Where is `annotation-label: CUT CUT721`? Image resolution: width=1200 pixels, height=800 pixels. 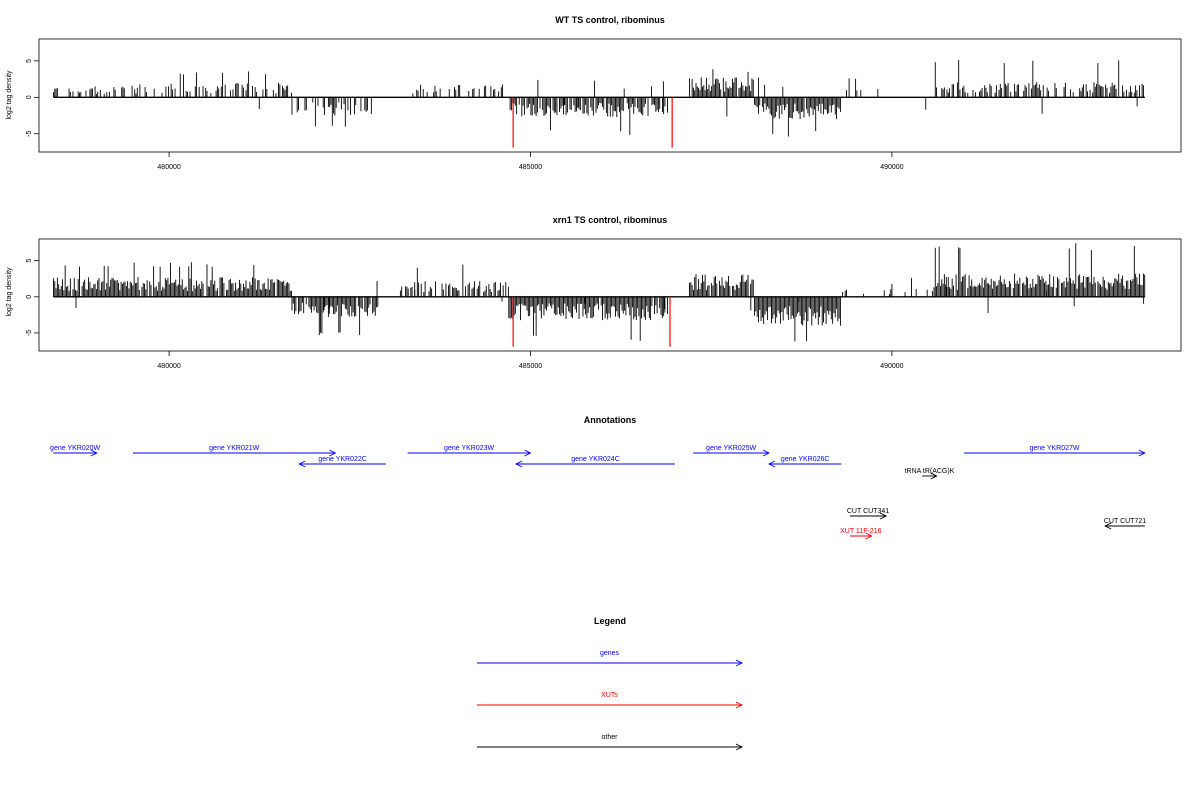
annotation-label: CUT CUT721 is located at coordinates (1125, 521).